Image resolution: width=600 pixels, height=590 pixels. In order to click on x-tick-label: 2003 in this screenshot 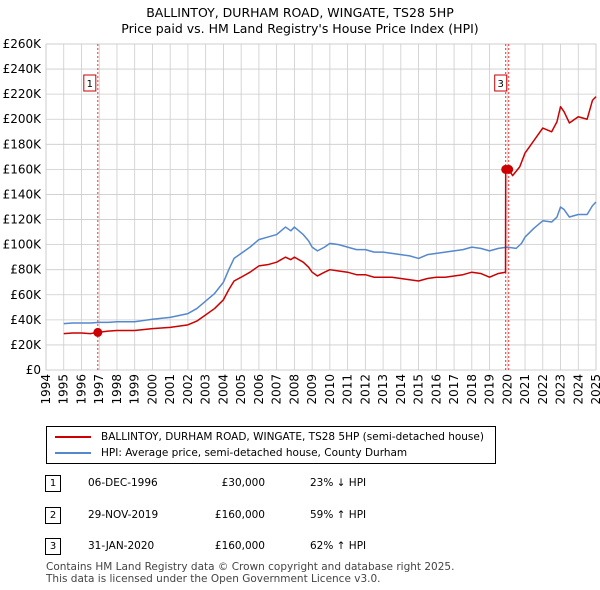, I will do `click(206, 389)`.